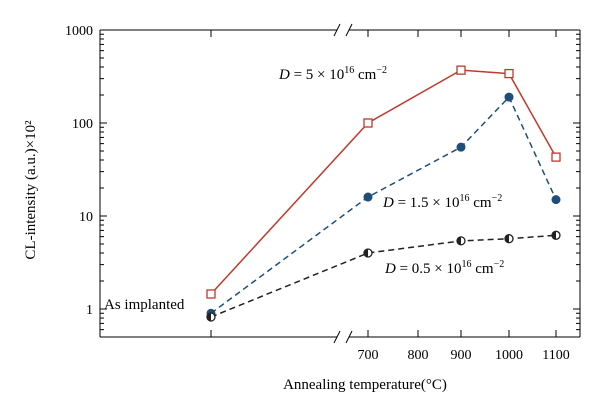  What do you see at coordinates (509, 355) in the screenshot?
I see `x-tick-label: 1000` at bounding box center [509, 355].